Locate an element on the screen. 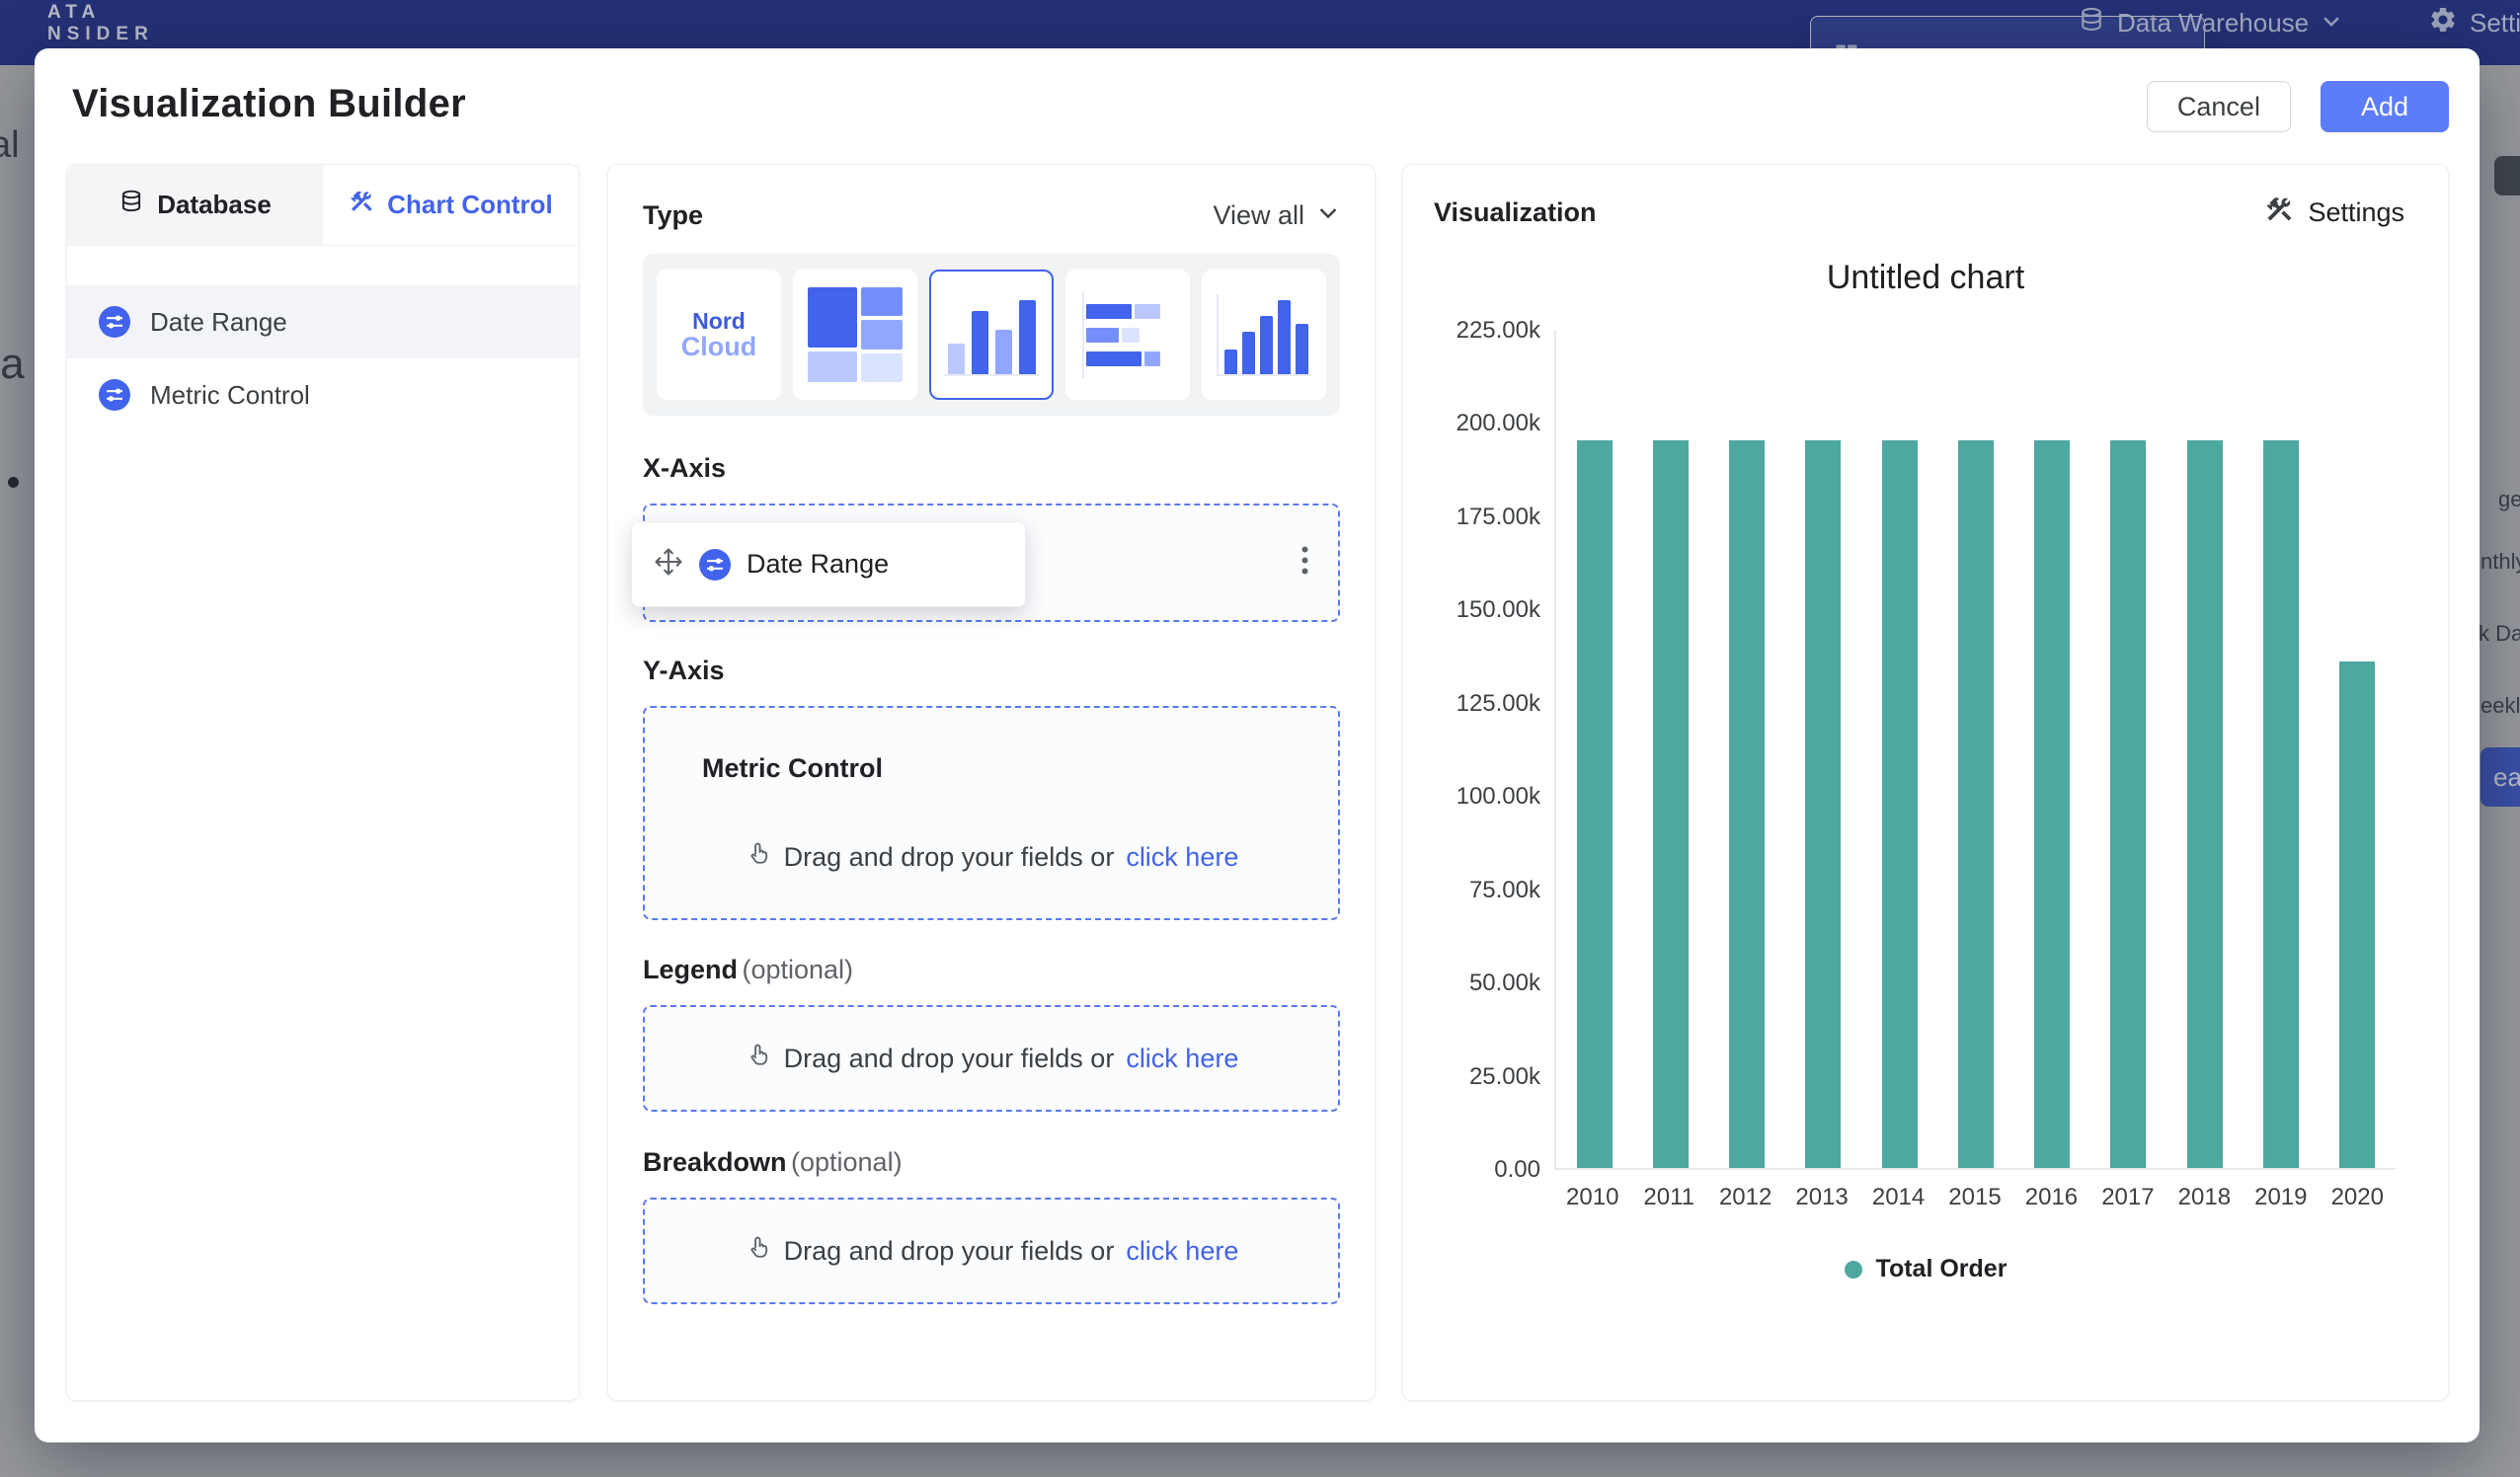  breakdown-section-header: Breakdown (optional) is located at coordinates (991, 1162).